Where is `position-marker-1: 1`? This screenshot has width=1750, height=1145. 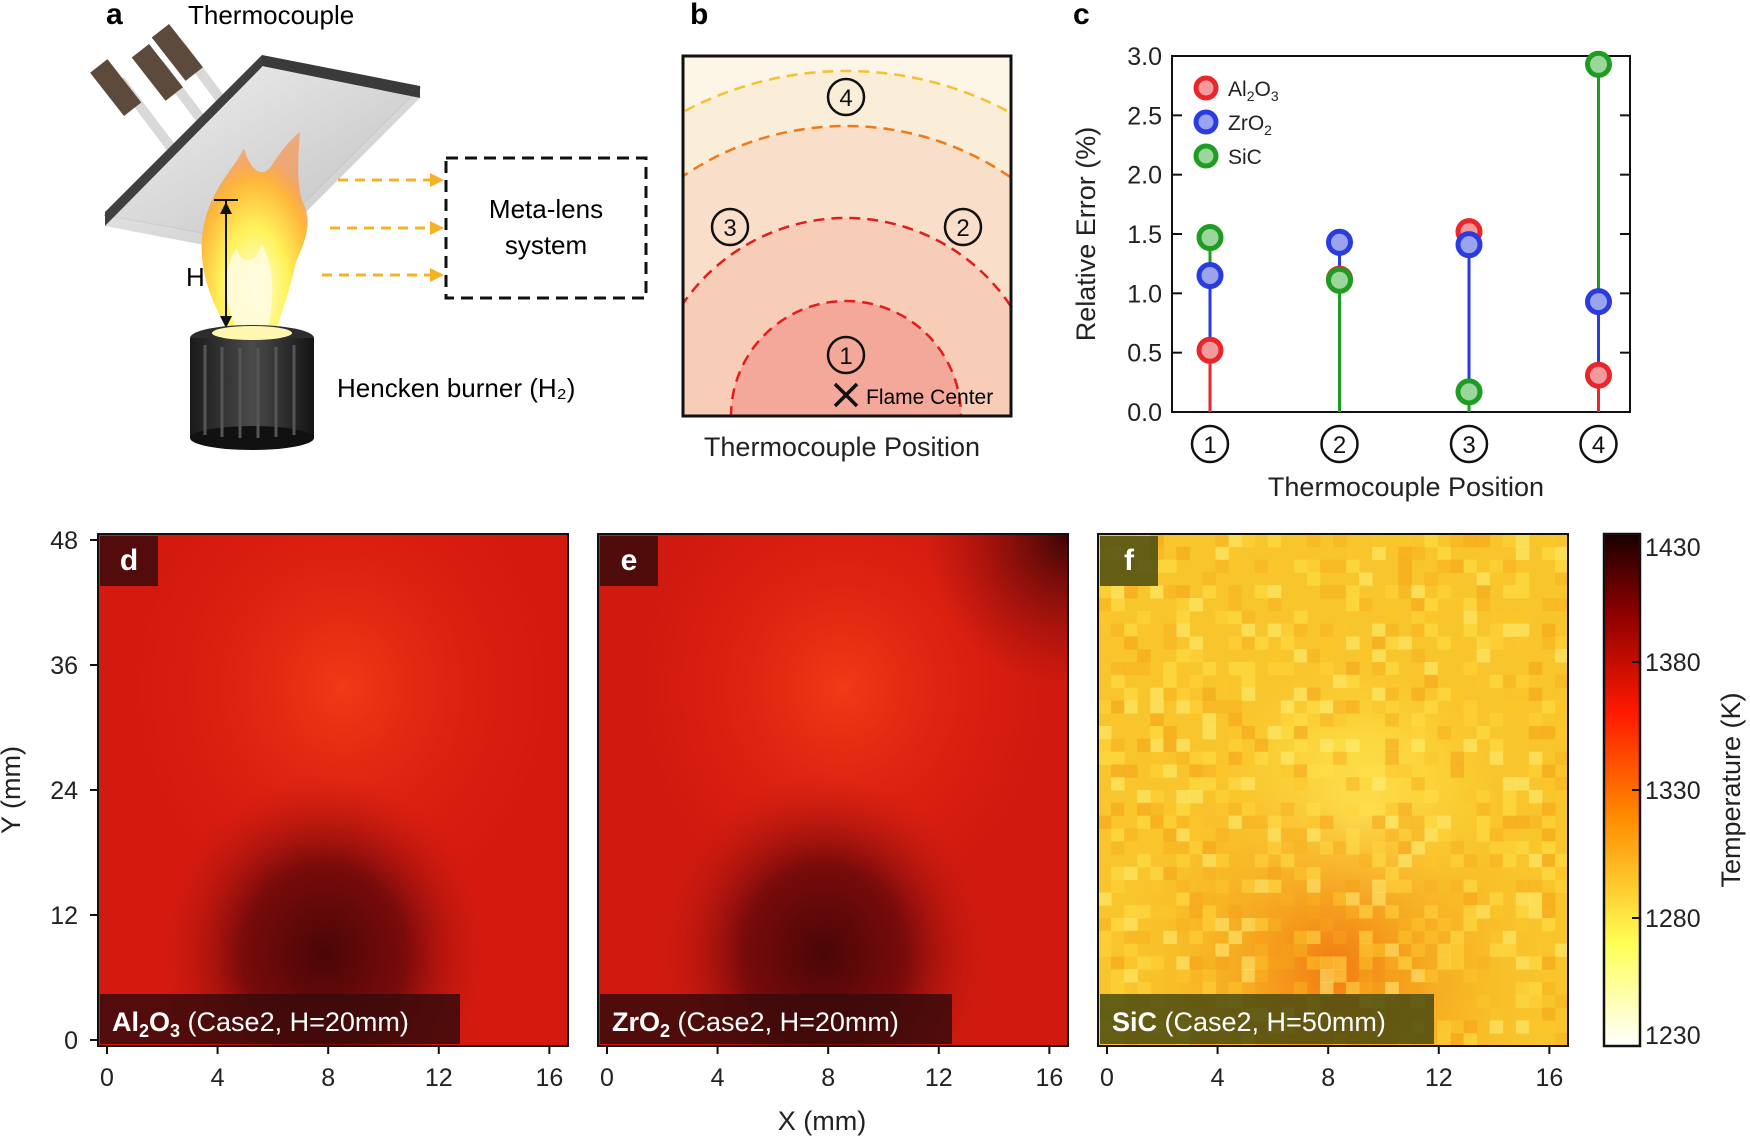 position-marker-1: 1 is located at coordinates (846, 355).